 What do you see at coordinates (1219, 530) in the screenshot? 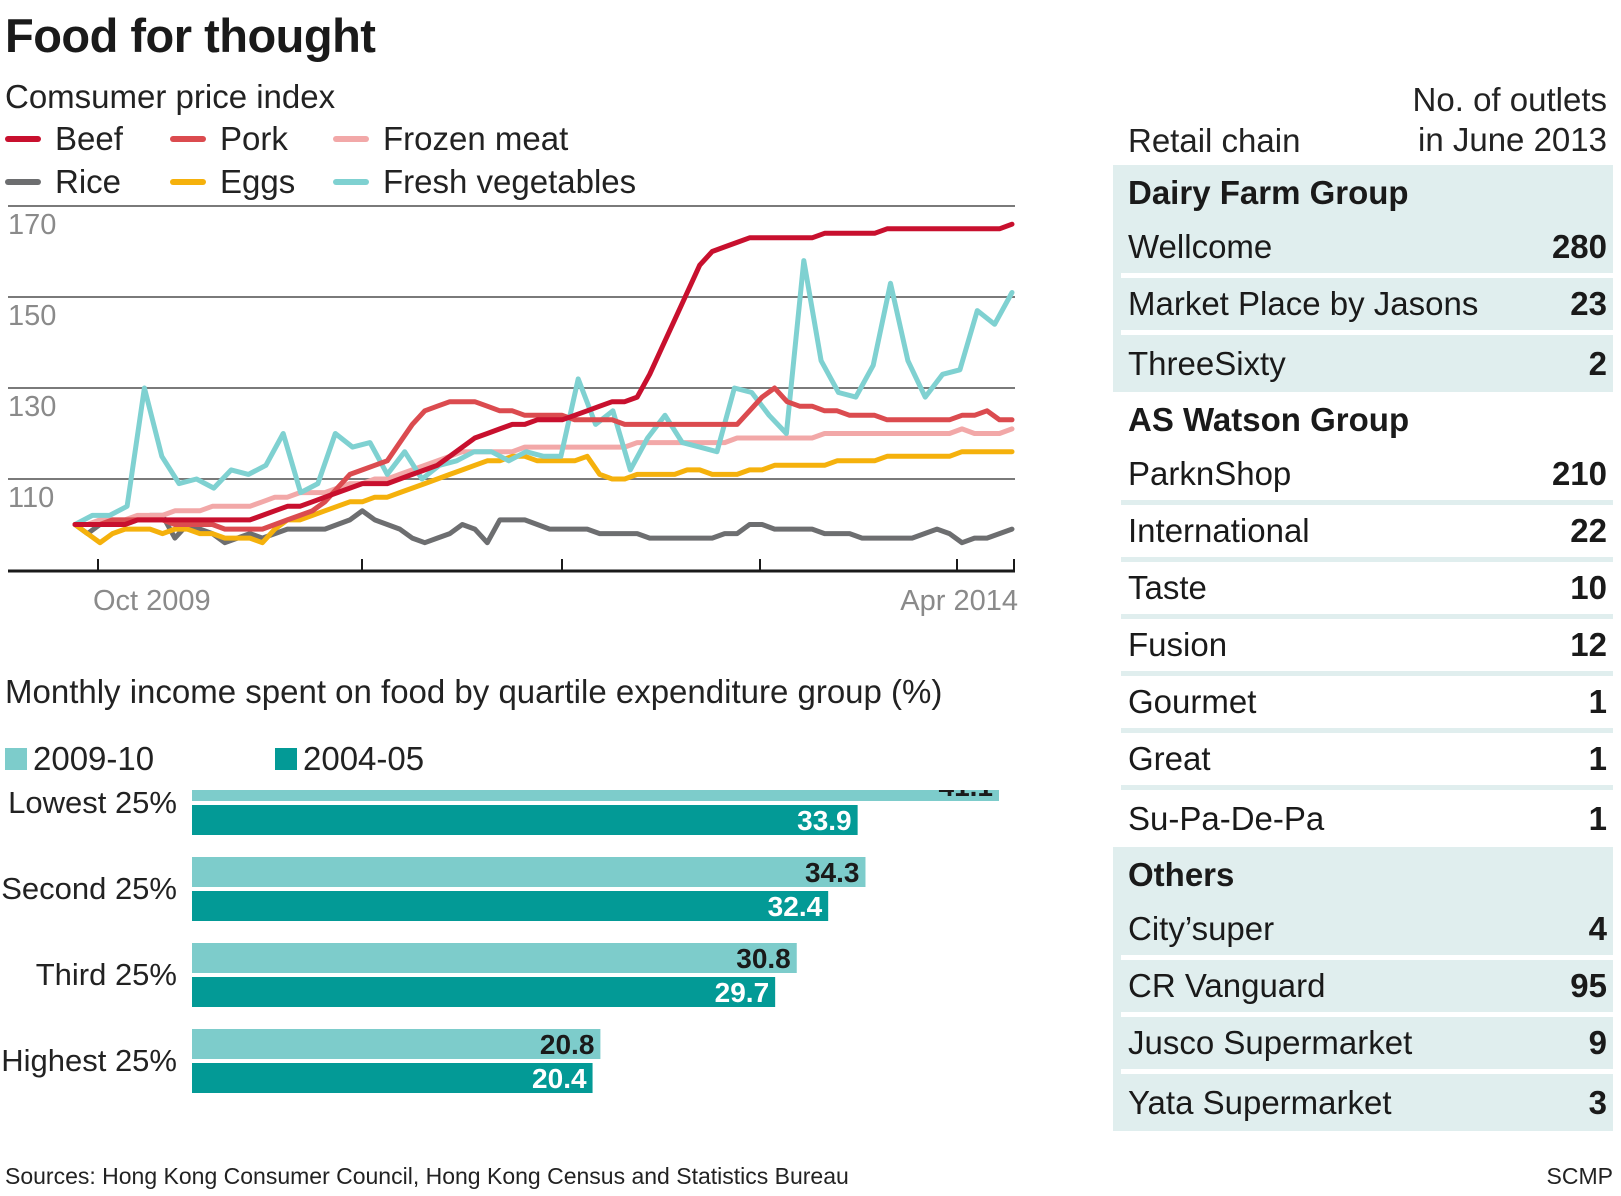
I see `chain-name: International` at bounding box center [1219, 530].